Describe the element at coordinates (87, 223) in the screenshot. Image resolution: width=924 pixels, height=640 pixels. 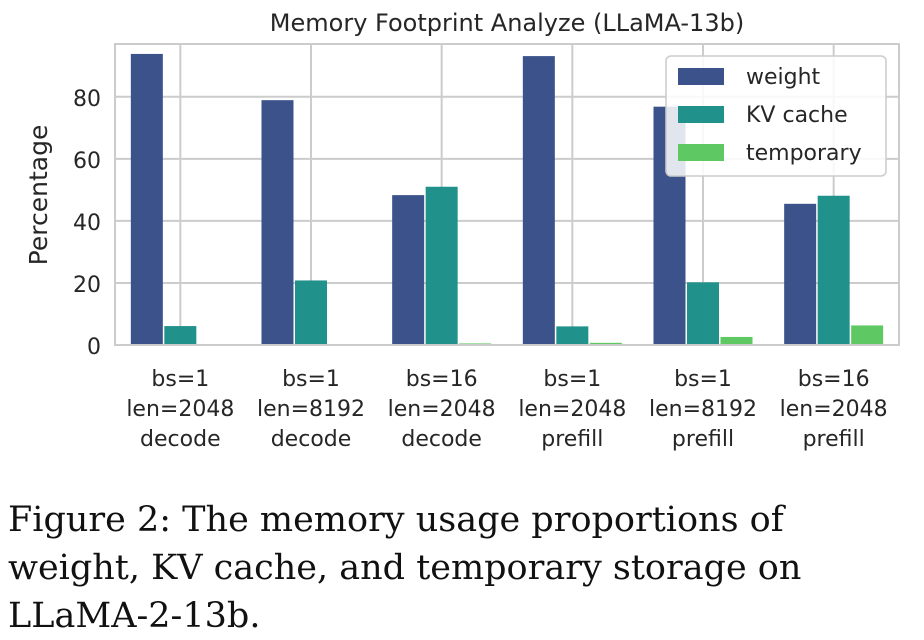
I see `y-tick-label: 40` at that location.